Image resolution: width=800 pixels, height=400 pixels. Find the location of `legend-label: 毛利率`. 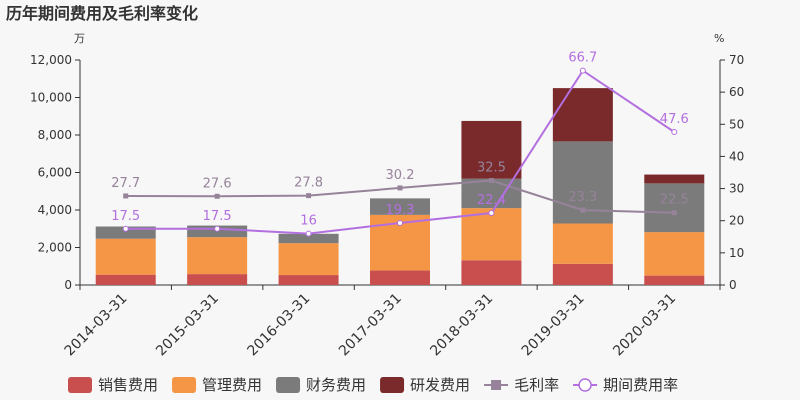

legend-label: 毛利率 is located at coordinates (536, 385).